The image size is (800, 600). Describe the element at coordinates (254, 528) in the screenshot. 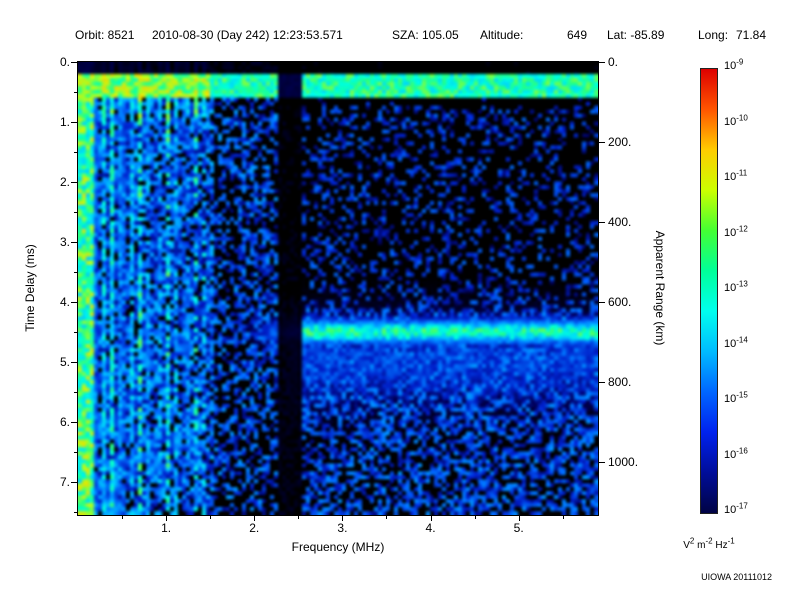

I see `x-tick-label: 2.` at that location.